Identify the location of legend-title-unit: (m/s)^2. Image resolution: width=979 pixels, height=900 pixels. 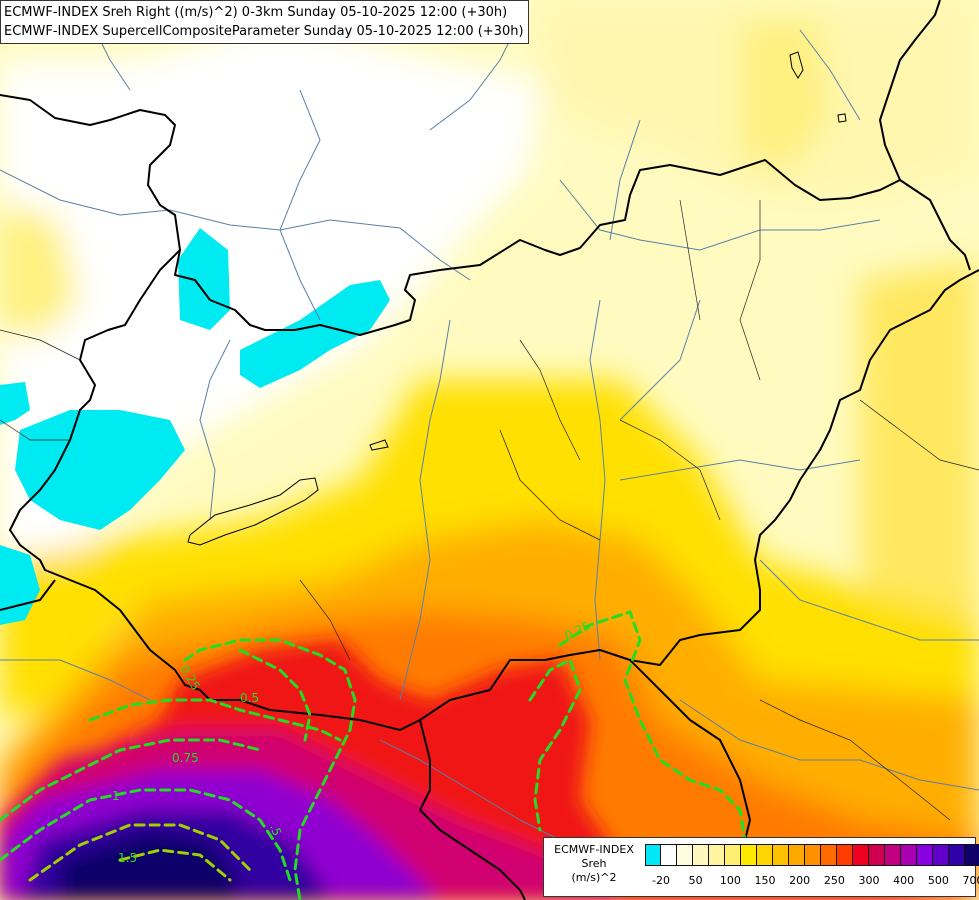
(594, 877).